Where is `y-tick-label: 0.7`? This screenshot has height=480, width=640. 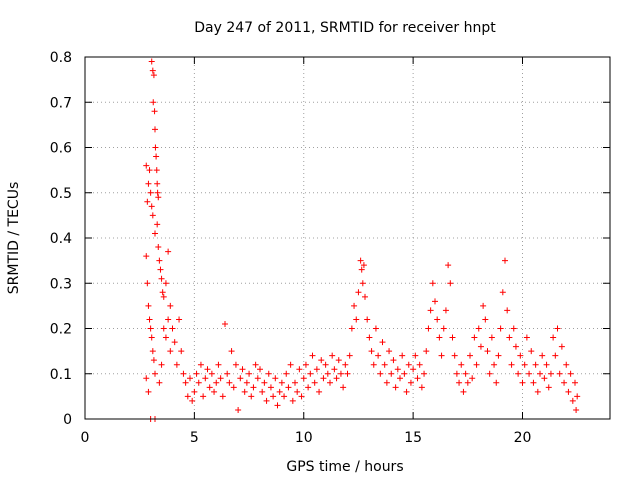 y-tick-label: 0.7 is located at coordinates (61, 103).